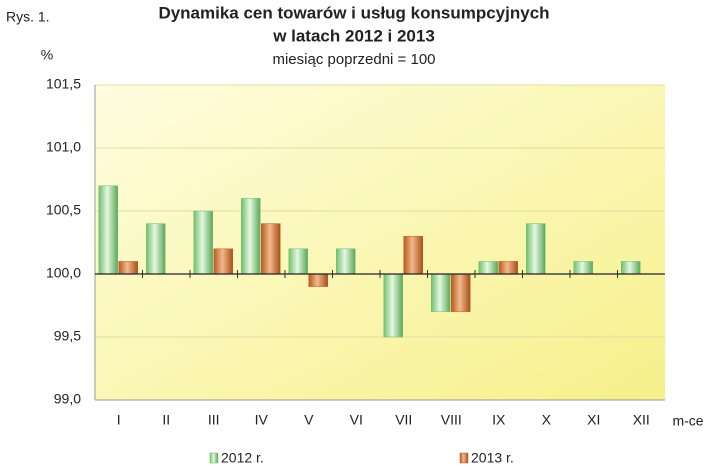 Image resolution: width=708 pixels, height=474 pixels. I want to click on x-tick-label: VIII, so click(451, 420).